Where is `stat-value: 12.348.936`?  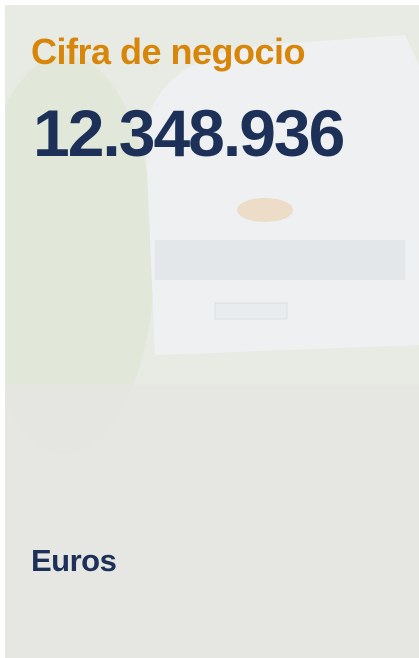 stat-value: 12.348.936 is located at coordinates (189, 133).